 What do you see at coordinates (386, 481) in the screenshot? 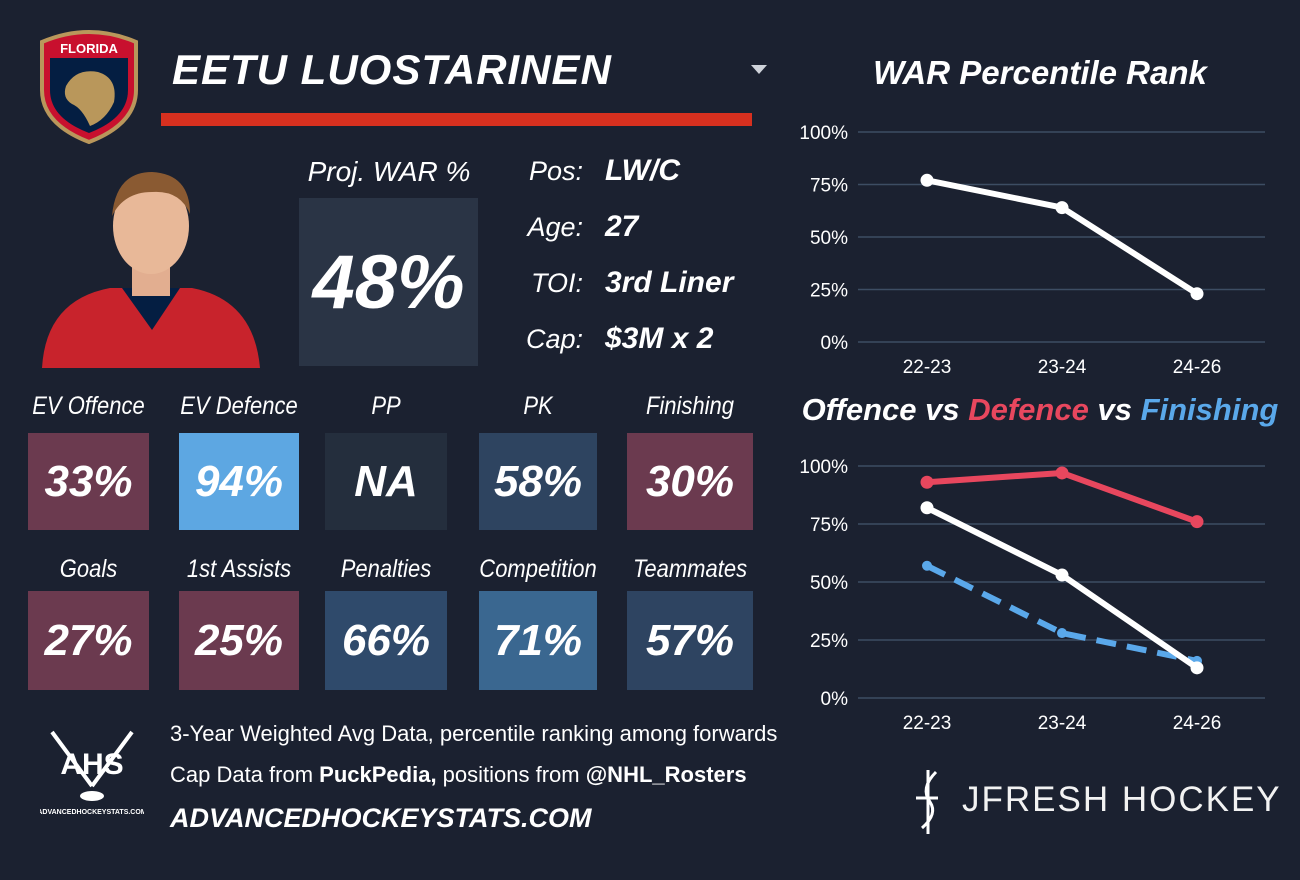
I see `tile: NA` at bounding box center [386, 481].